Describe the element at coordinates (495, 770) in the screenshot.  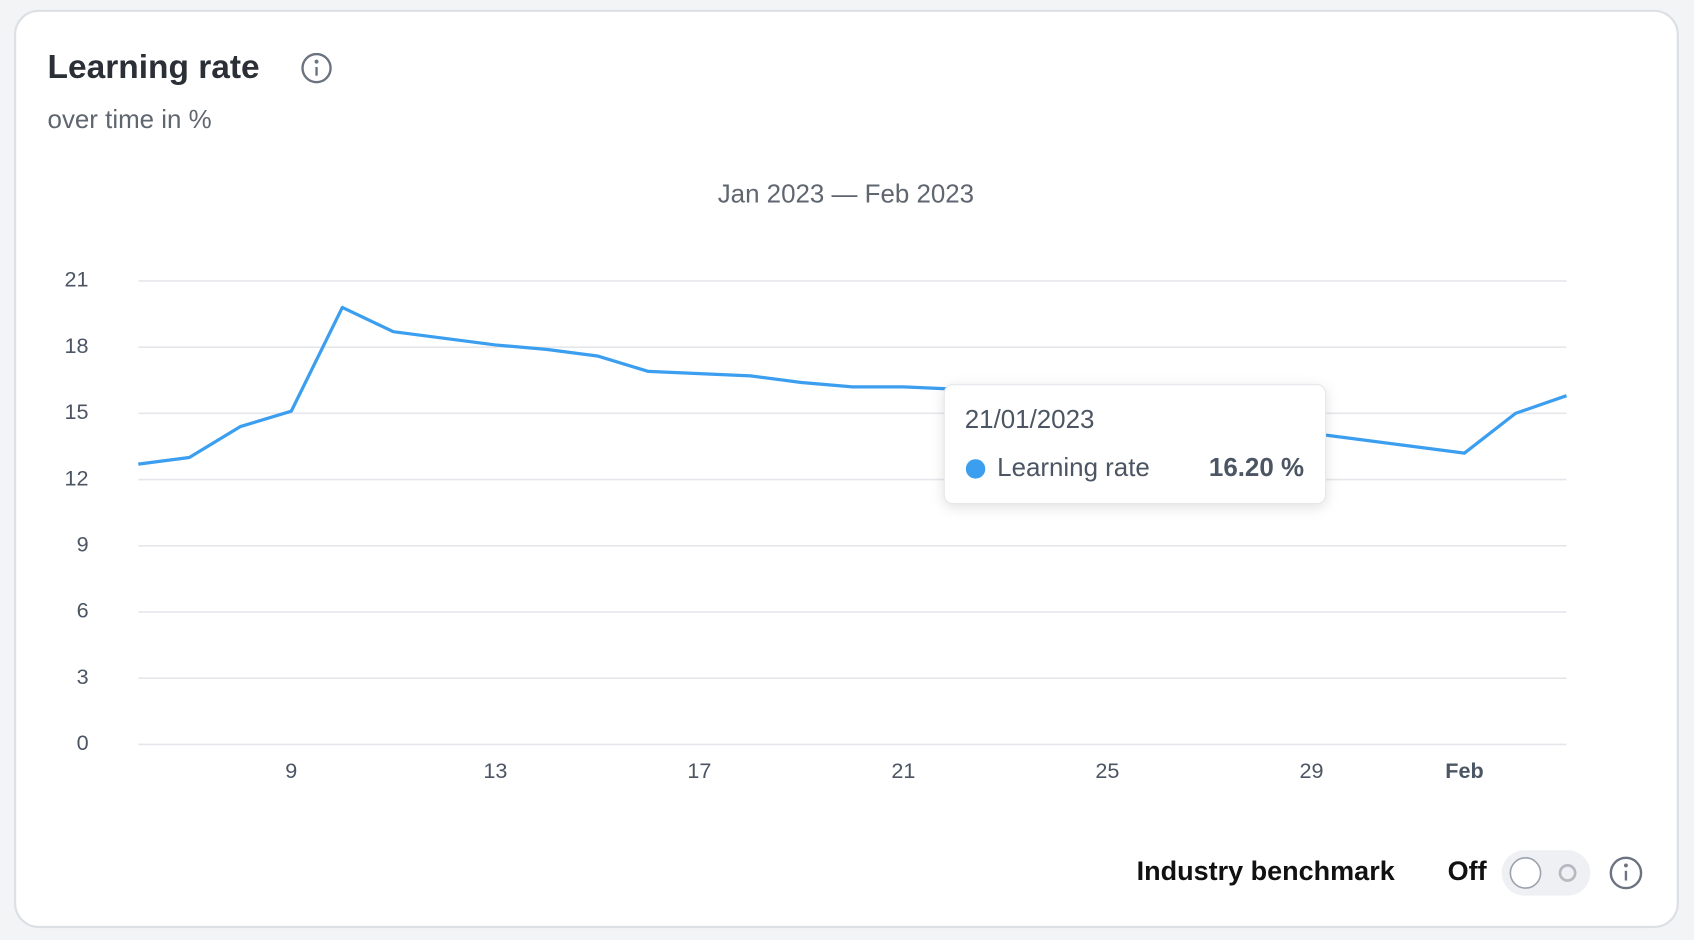
I see `x-tick-label: 13` at that location.